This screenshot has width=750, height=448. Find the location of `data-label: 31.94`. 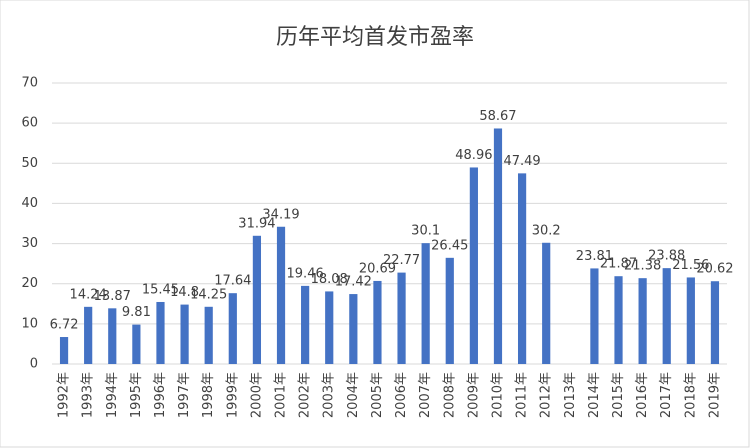

data-label: 31.94 is located at coordinates (256, 223).